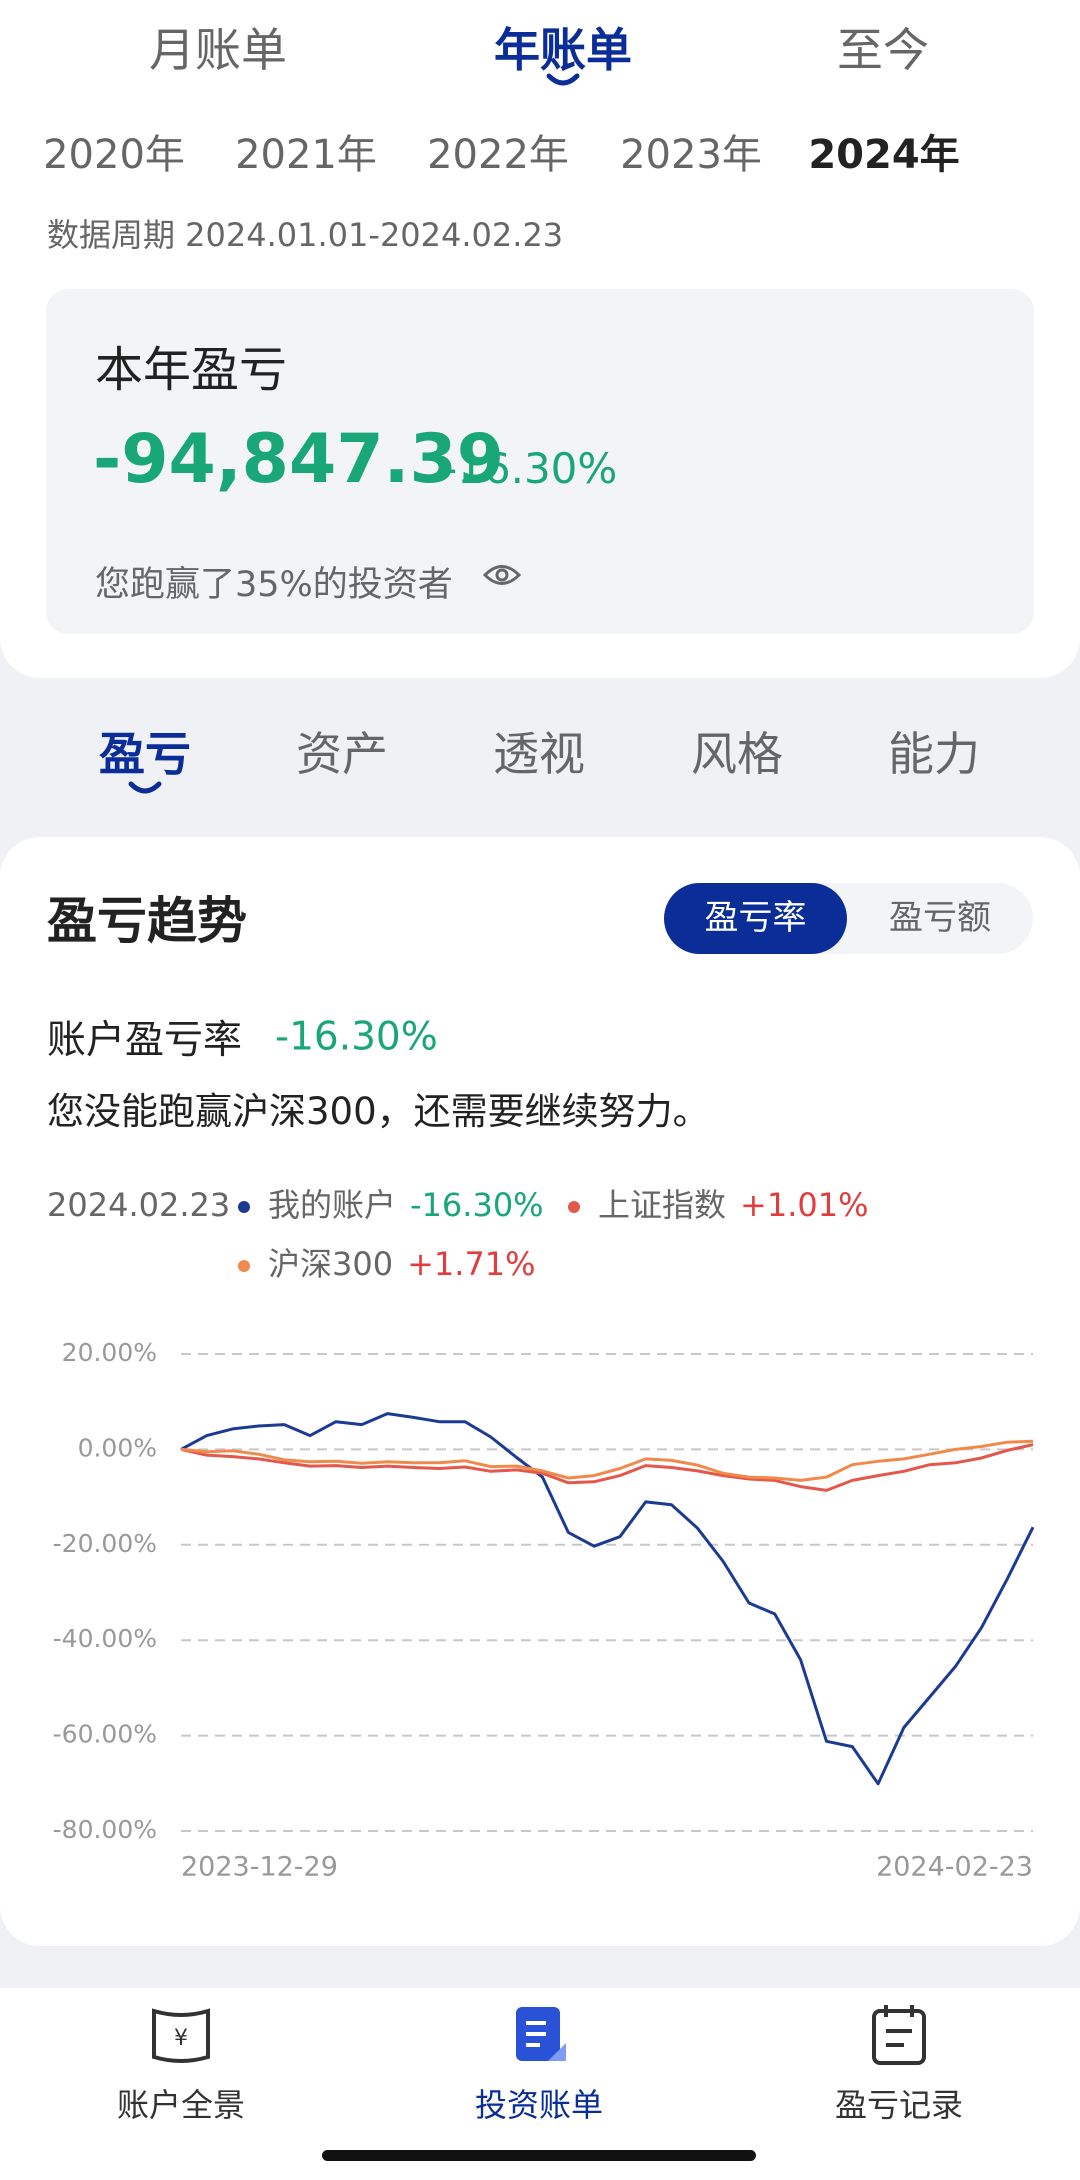 Image resolution: width=1080 pixels, height=2180 pixels. I want to click on card-title: 本年盈亏, so click(191, 370).